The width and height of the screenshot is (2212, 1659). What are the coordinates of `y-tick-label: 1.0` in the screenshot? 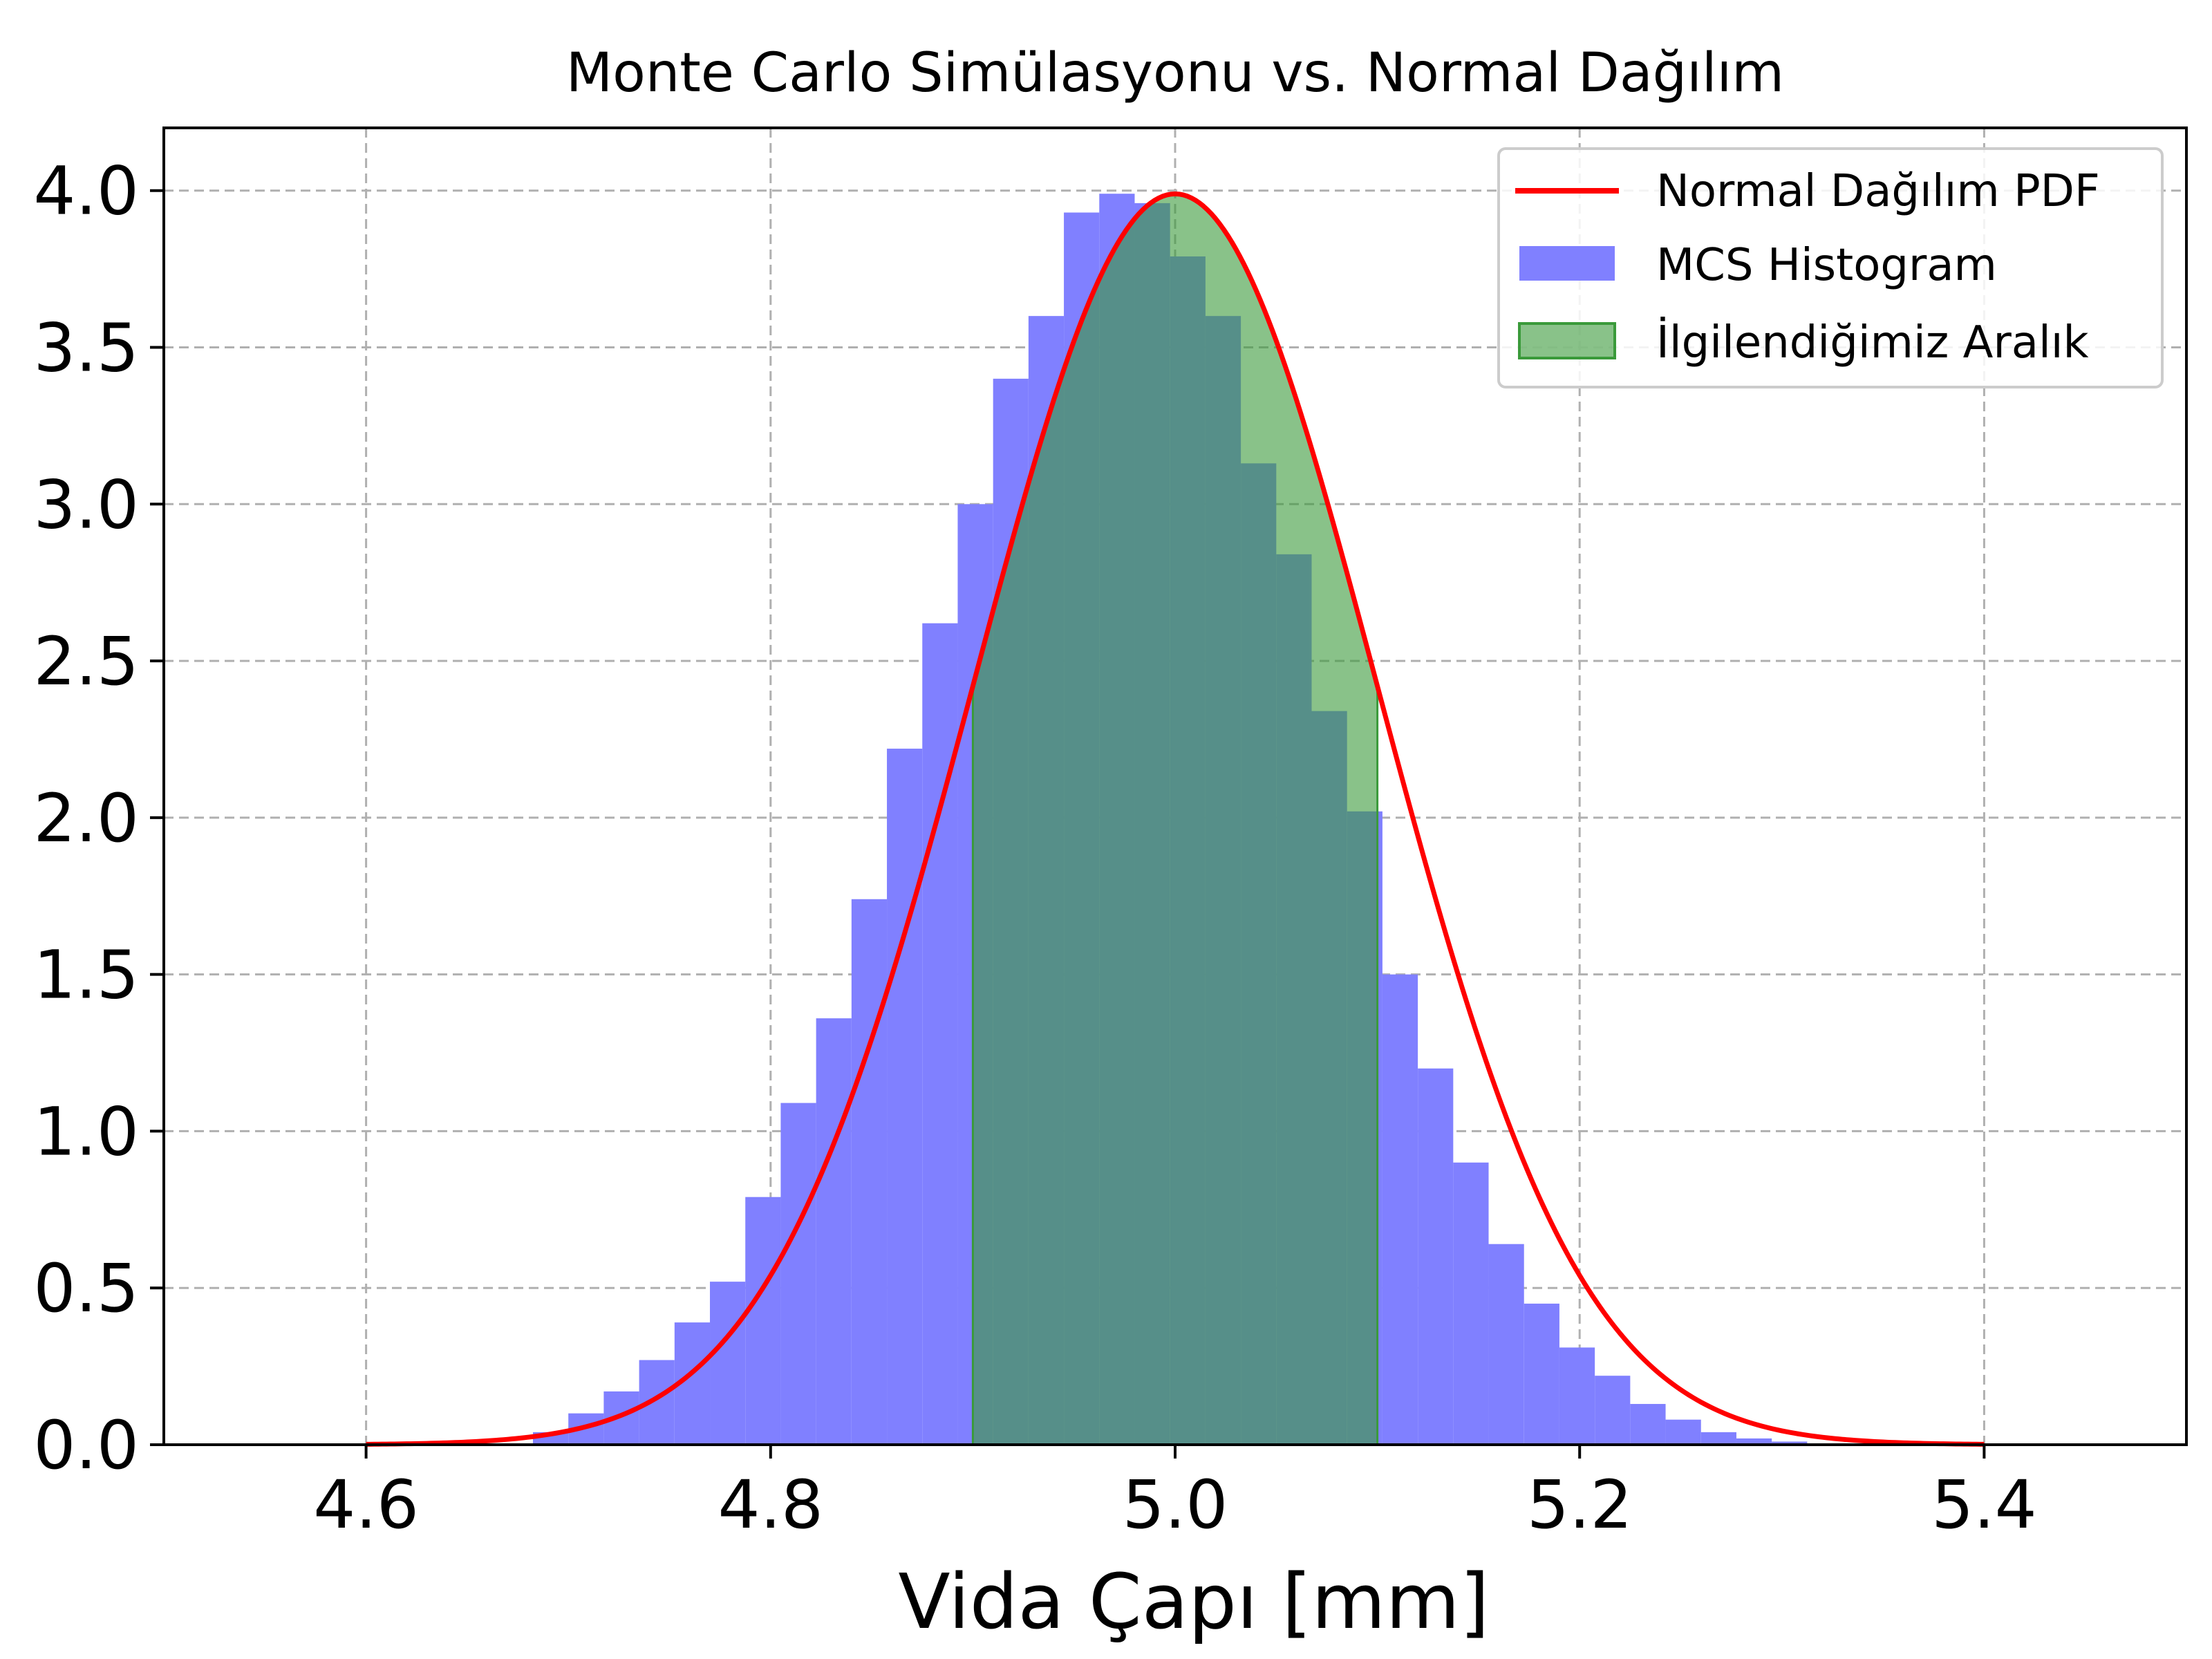 It's located at (86, 1131).